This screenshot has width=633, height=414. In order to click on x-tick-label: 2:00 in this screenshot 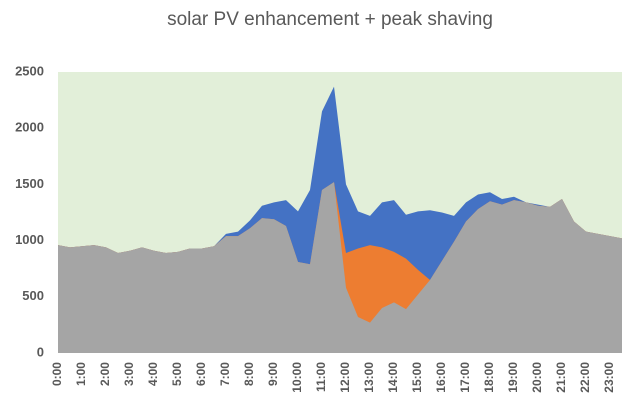, I will do `click(105, 374)`.